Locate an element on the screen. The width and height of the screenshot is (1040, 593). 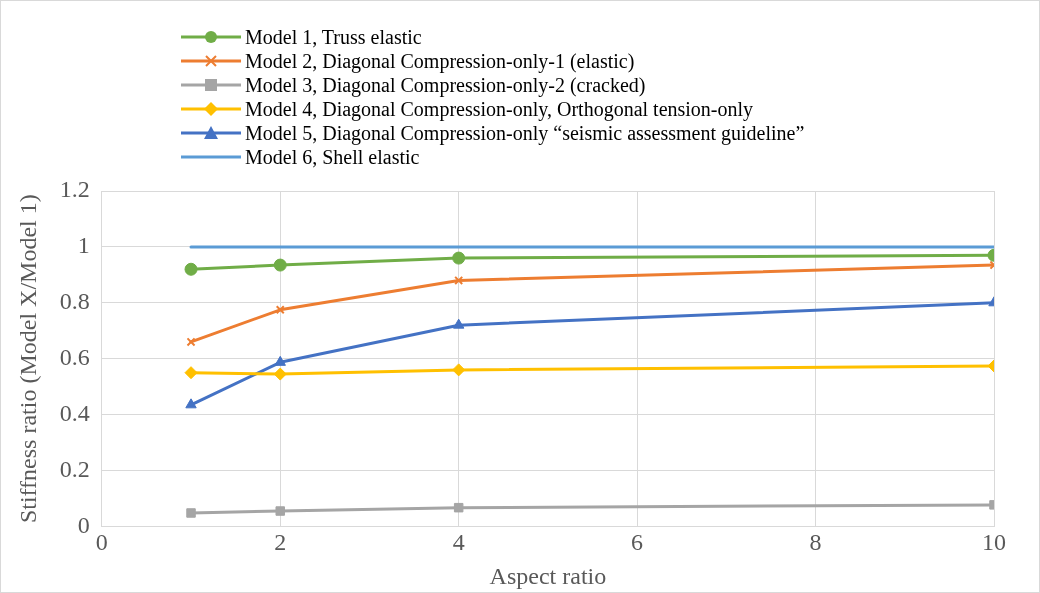
x-axis-title: Aspect ratio is located at coordinates (548, 575).